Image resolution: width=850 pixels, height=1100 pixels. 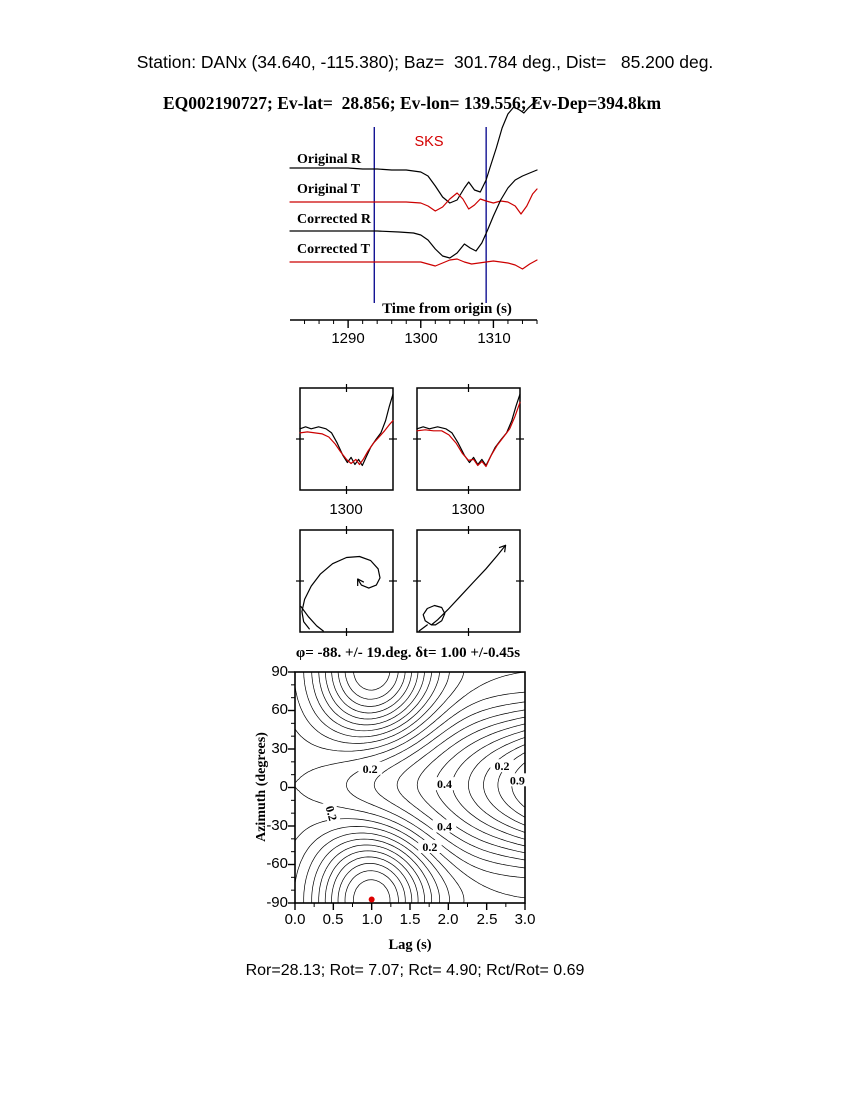 What do you see at coordinates (329, 189) in the screenshot?
I see `trace-label-original-t: Original T` at bounding box center [329, 189].